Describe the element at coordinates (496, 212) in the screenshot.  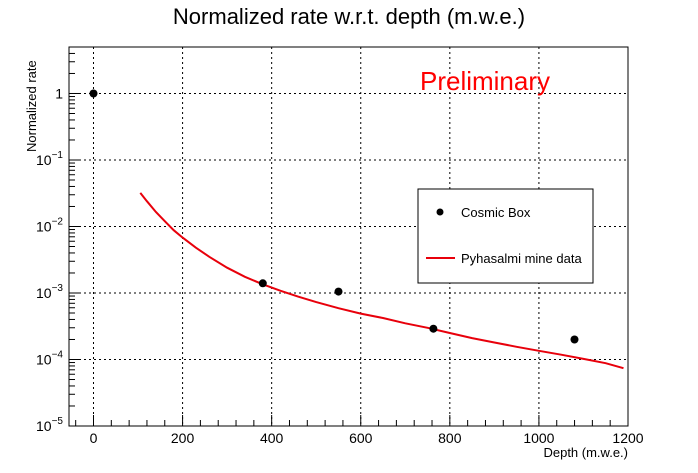
I see `legend-label-cosmic-box: Cosmic Box` at that location.